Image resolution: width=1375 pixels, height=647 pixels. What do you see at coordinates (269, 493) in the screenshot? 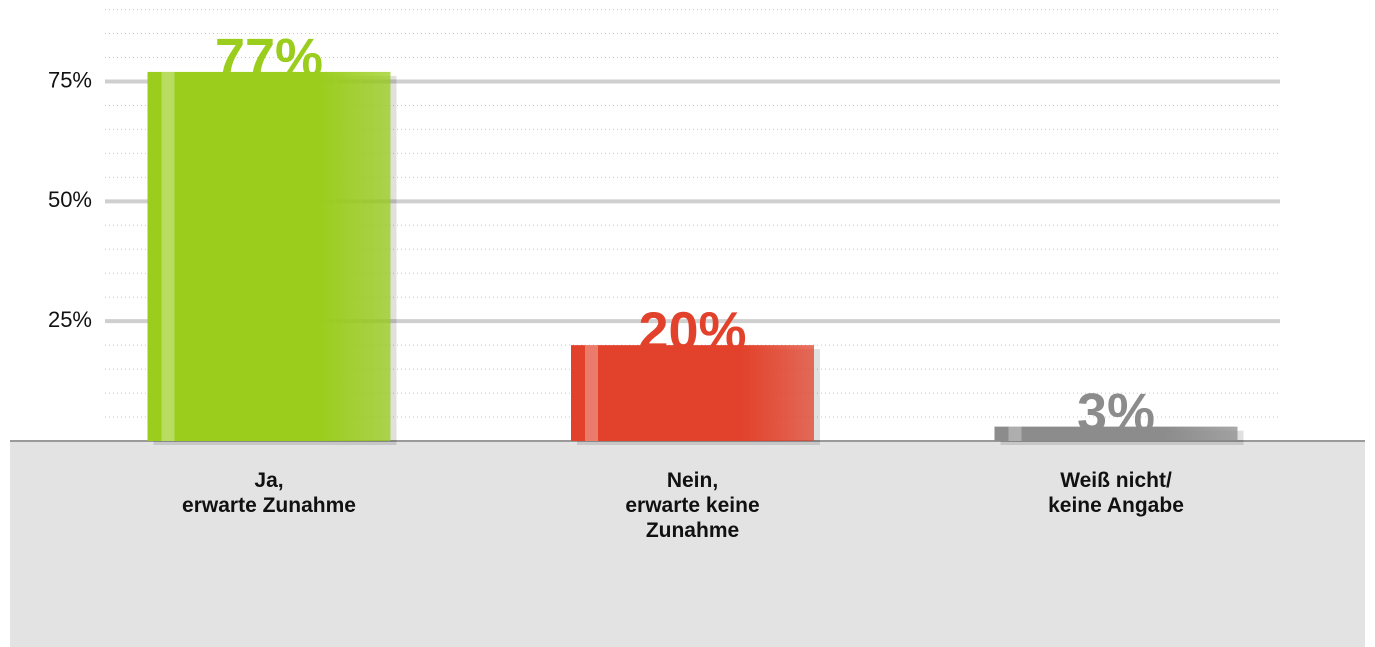
I see `x-tick-label: Ja, erwarte Zunahme` at bounding box center [269, 493].